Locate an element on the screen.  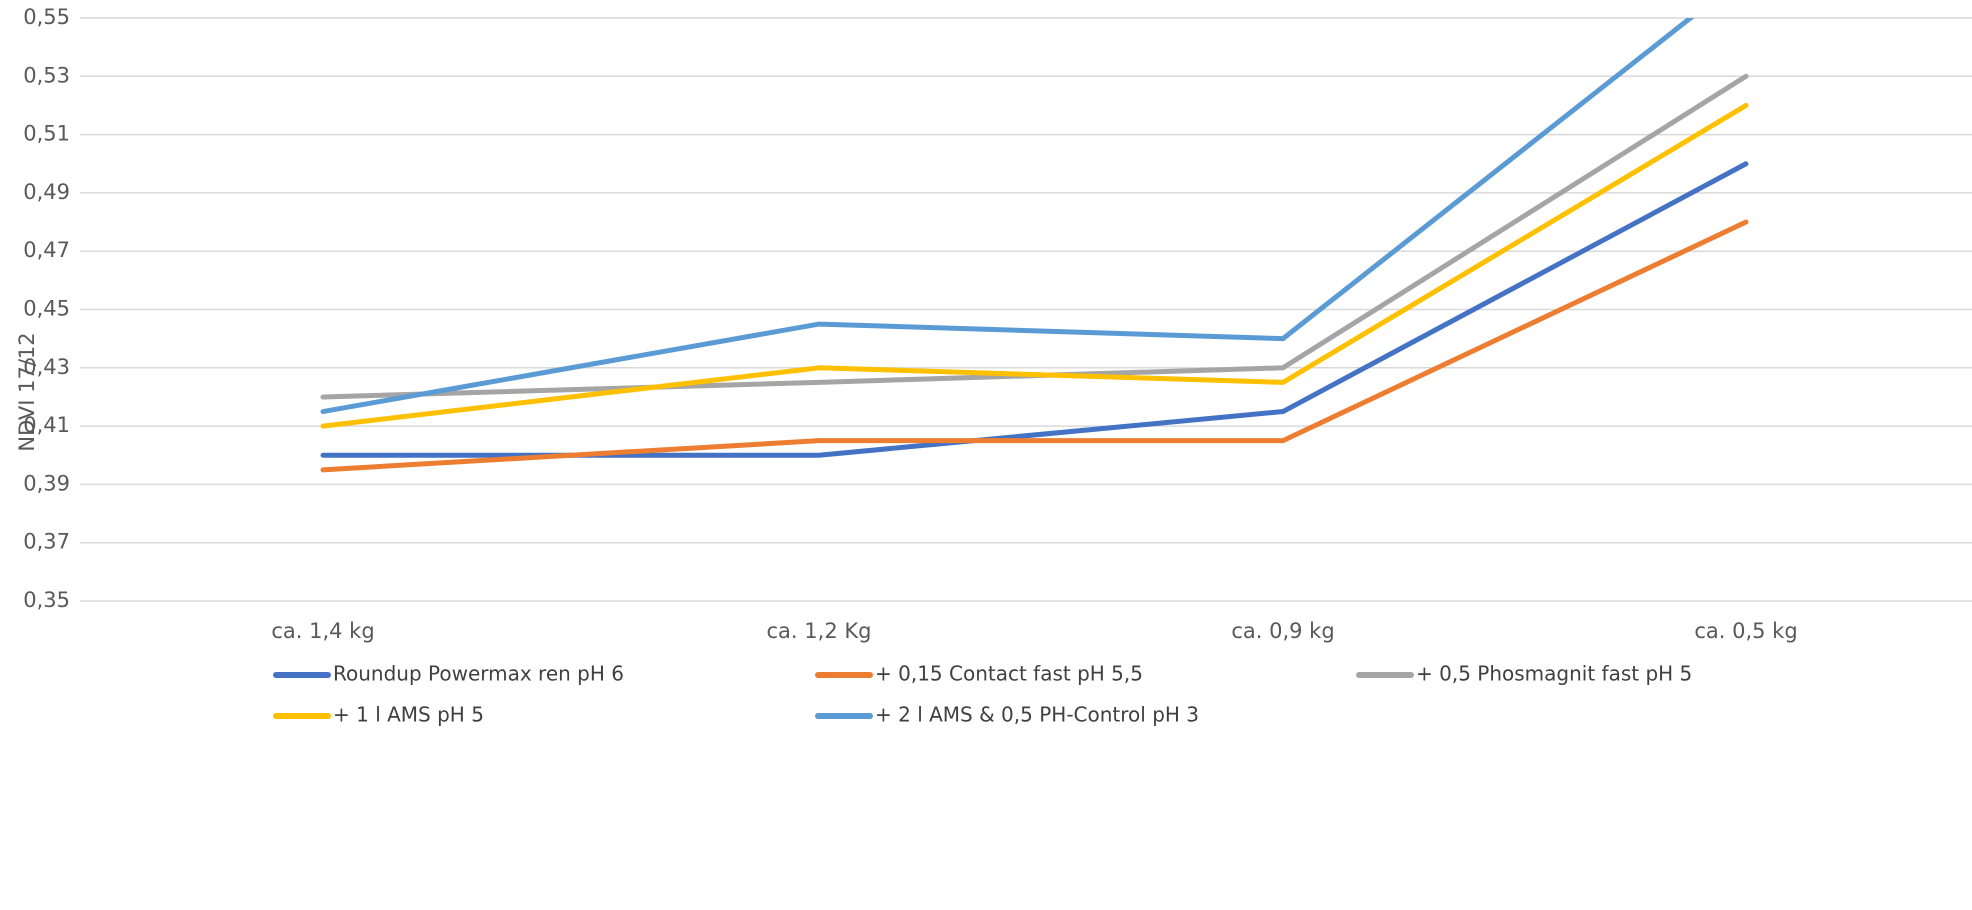
y-tick-label: 0,39 is located at coordinates (46, 483).